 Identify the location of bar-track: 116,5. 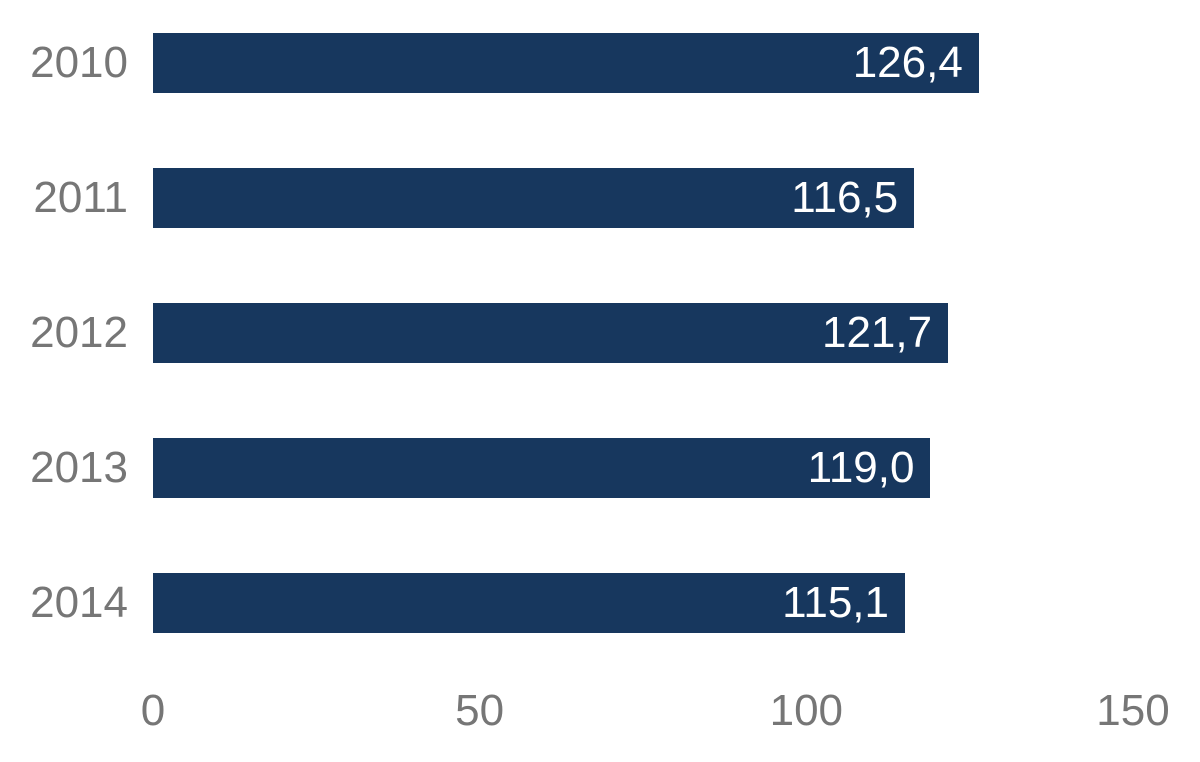
(643, 198).